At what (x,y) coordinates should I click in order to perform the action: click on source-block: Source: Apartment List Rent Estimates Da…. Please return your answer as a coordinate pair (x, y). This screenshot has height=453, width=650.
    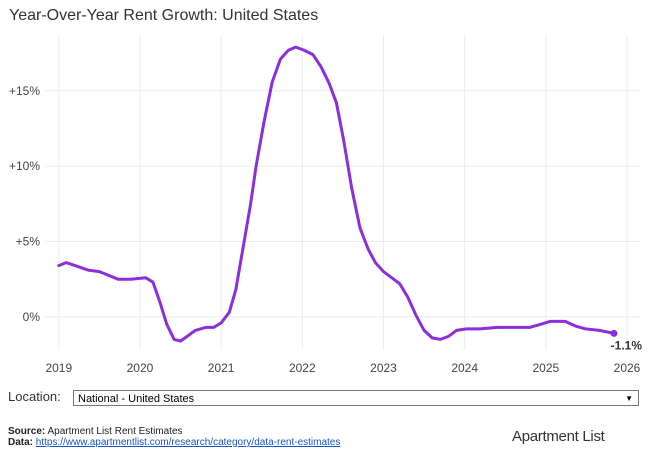
    Looking at the image, I should click on (174, 437).